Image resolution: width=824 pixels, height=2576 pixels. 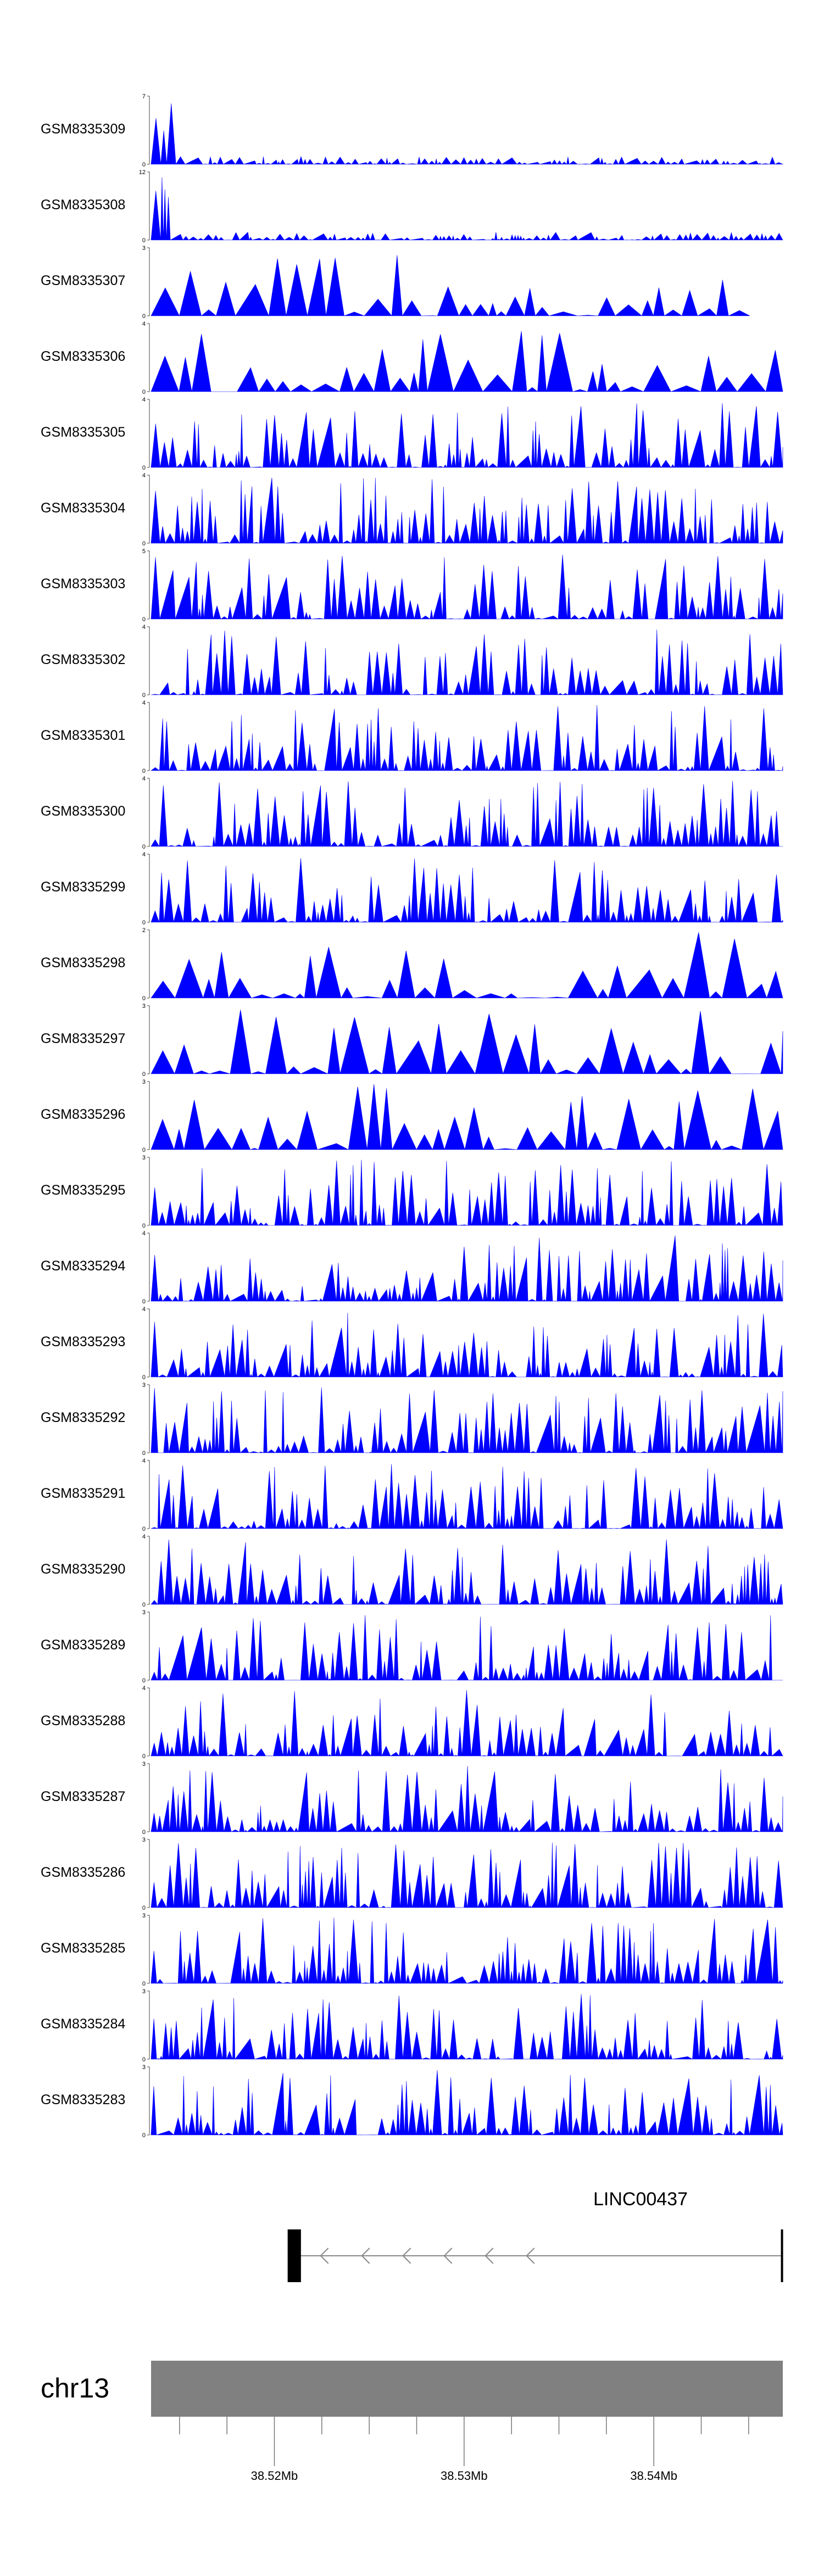 What do you see at coordinates (83, 659) in the screenshot?
I see `track-label: GSM8335302` at bounding box center [83, 659].